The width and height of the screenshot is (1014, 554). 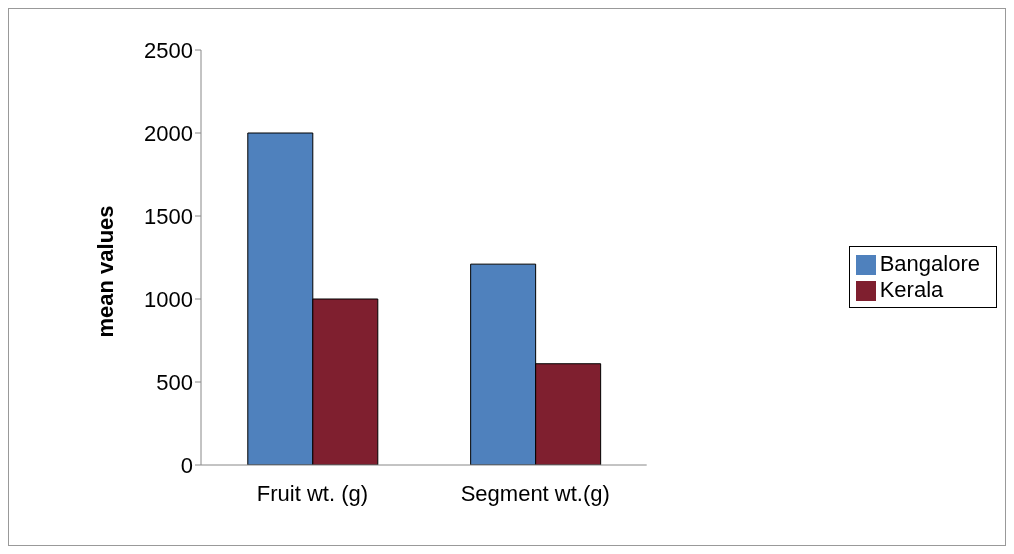 What do you see at coordinates (929, 263) in the screenshot?
I see `legend-label: Bangalore` at bounding box center [929, 263].